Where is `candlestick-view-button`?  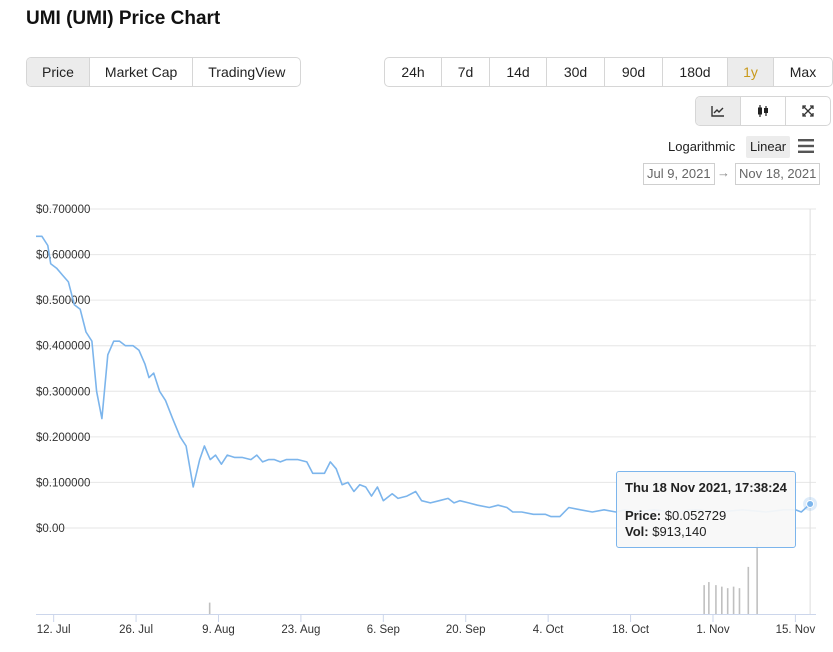
candlestick-view-button is located at coordinates (763, 111).